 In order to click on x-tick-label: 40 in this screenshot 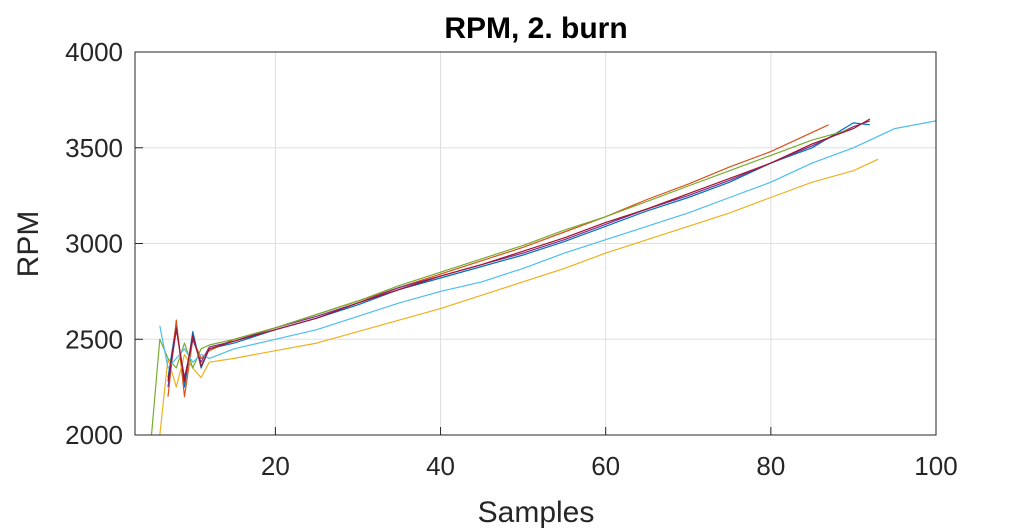, I will do `click(440, 466)`.